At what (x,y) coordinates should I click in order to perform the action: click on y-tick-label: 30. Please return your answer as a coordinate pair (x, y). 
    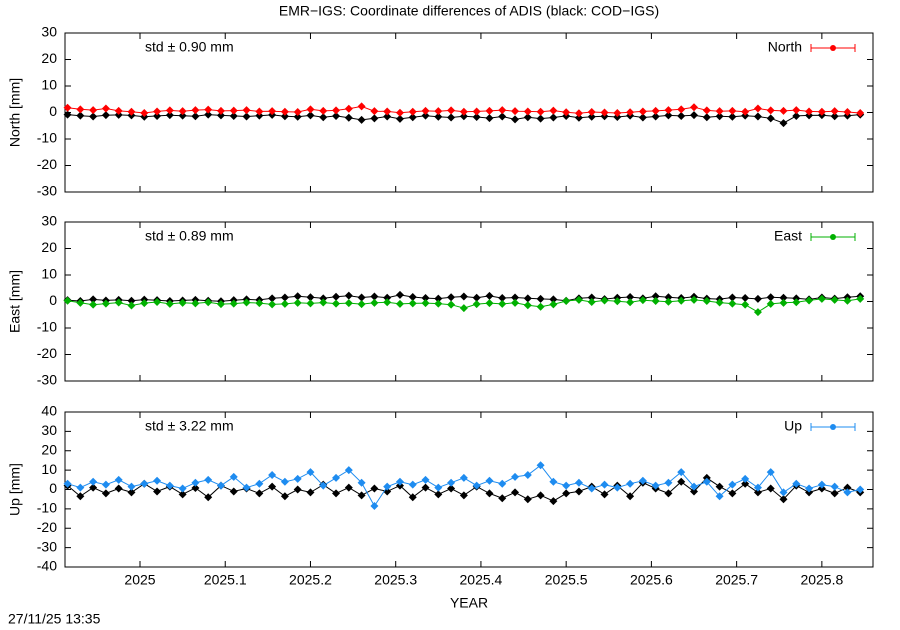
    Looking at the image, I should click on (49, 430).